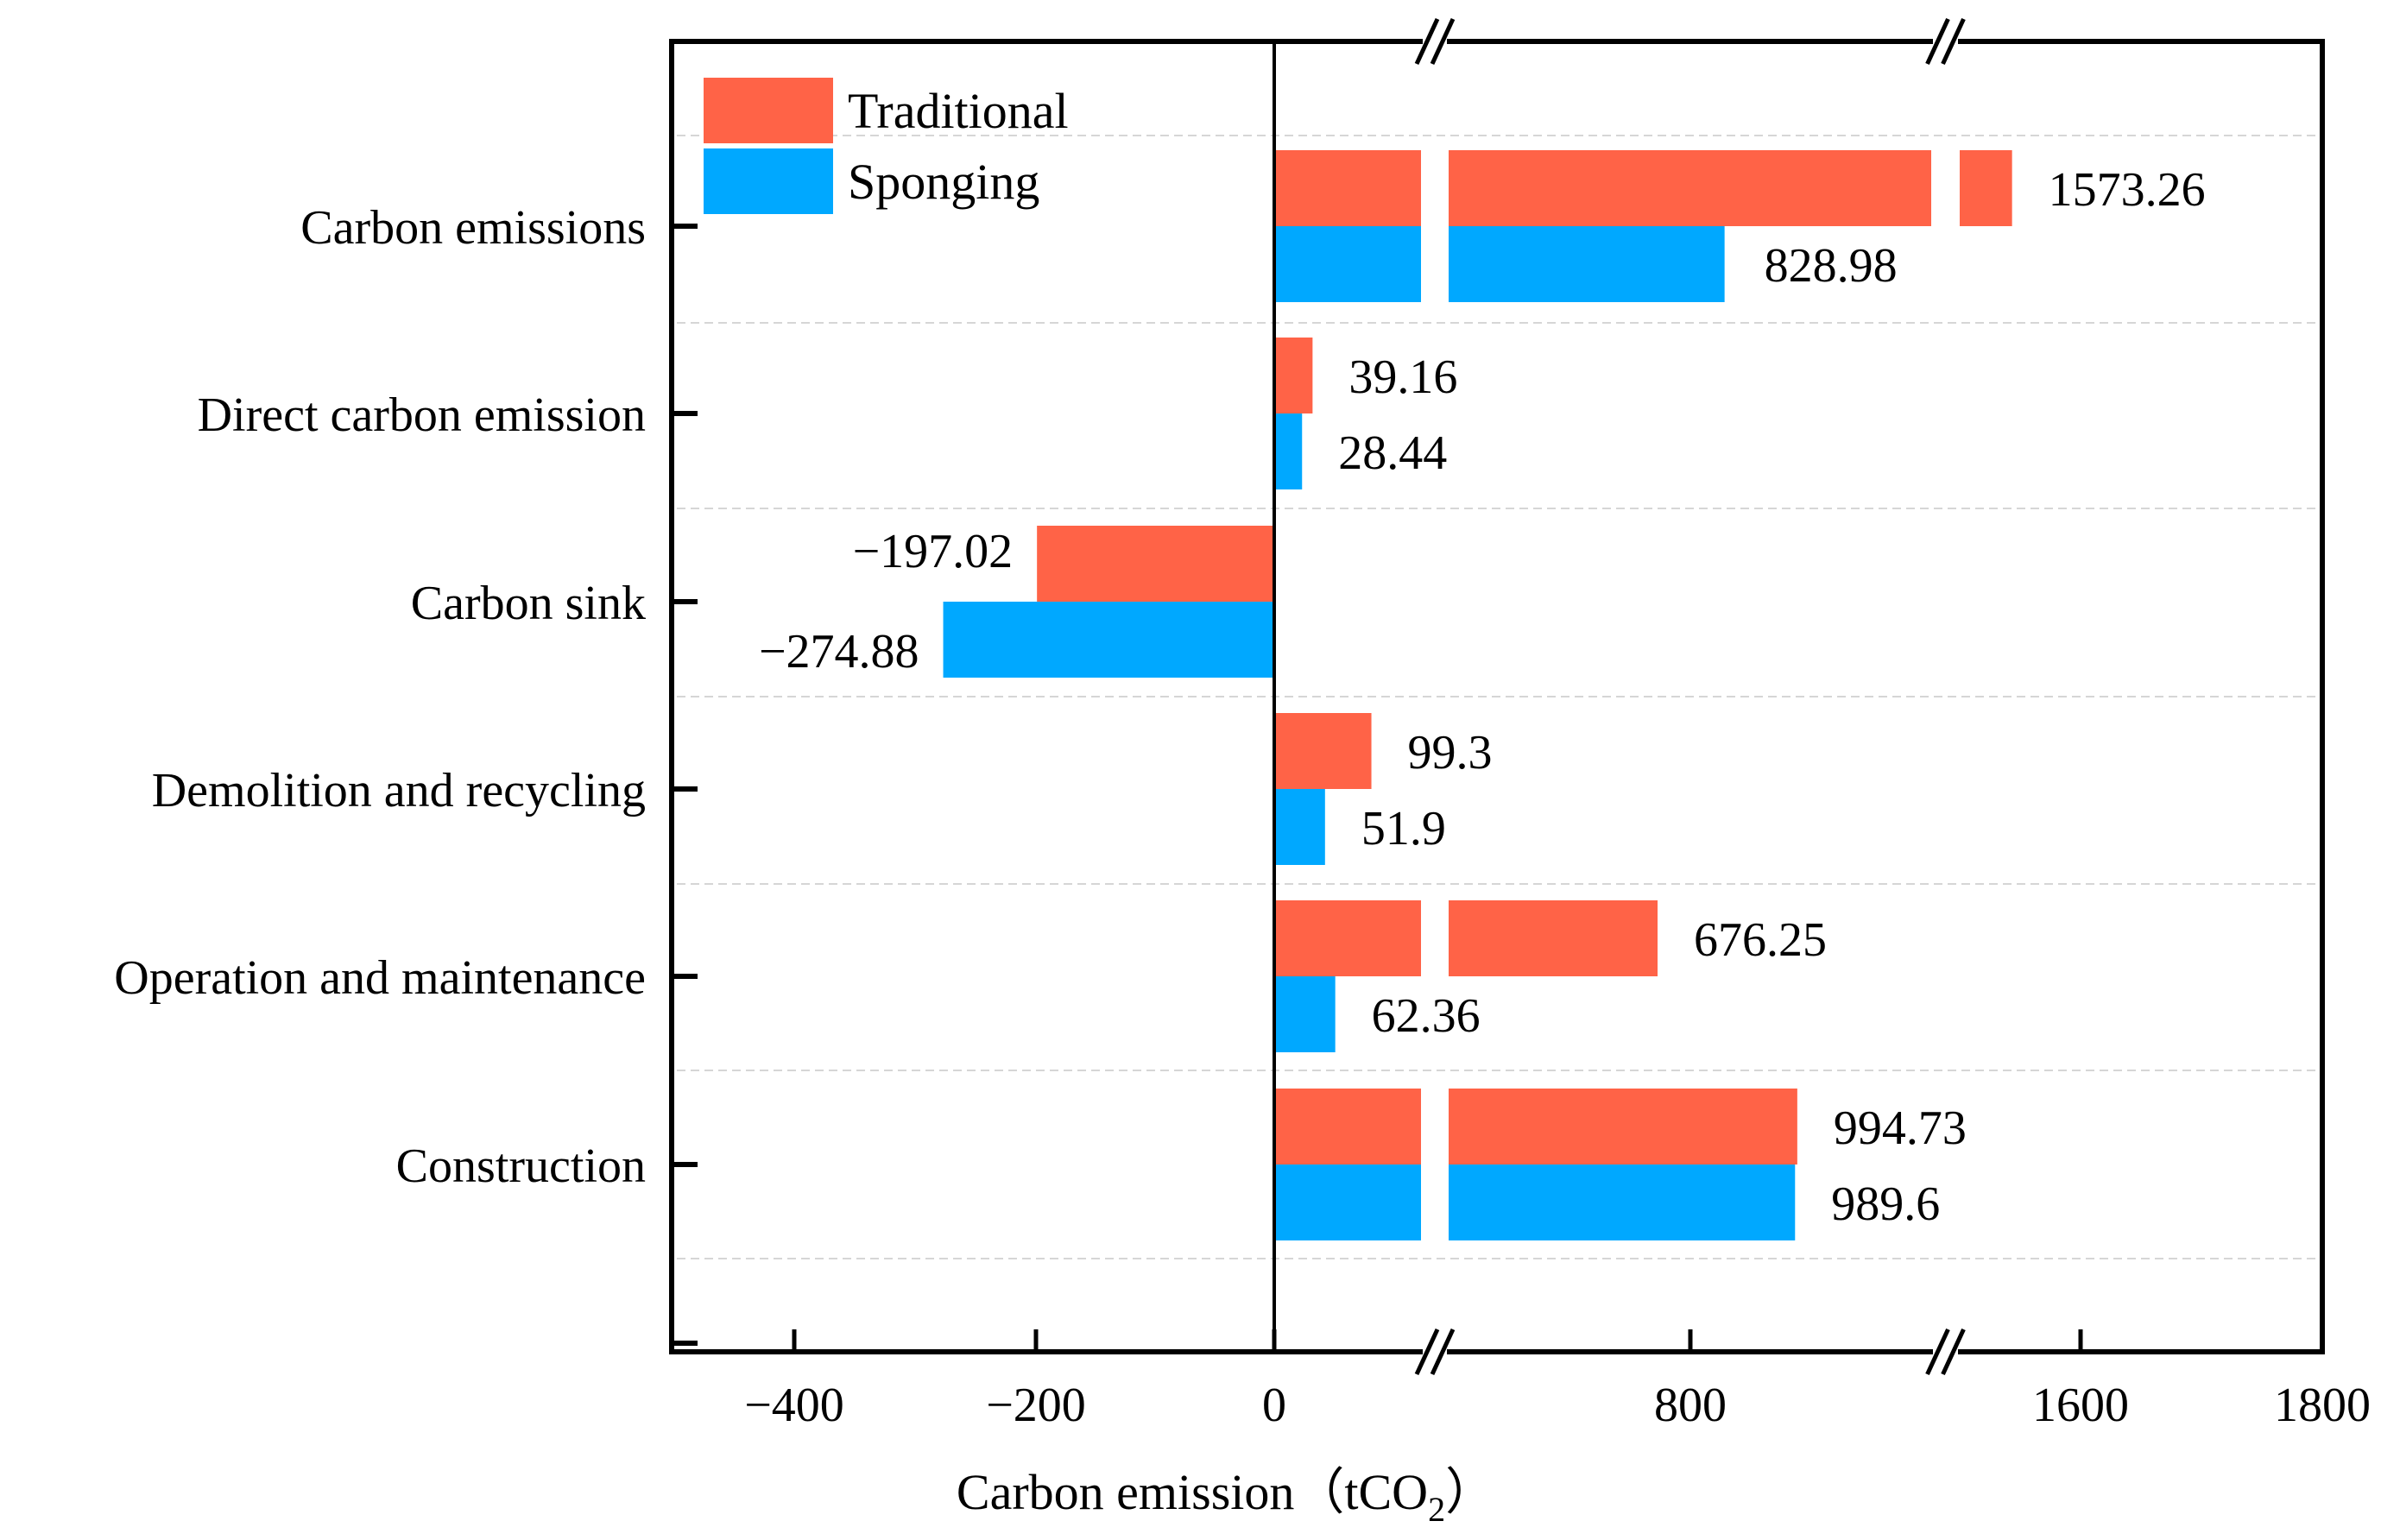 The width and height of the screenshot is (2381, 1540). What do you see at coordinates (2127, 190) in the screenshot?
I see `value-label-traditional-0: 1573.26` at bounding box center [2127, 190].